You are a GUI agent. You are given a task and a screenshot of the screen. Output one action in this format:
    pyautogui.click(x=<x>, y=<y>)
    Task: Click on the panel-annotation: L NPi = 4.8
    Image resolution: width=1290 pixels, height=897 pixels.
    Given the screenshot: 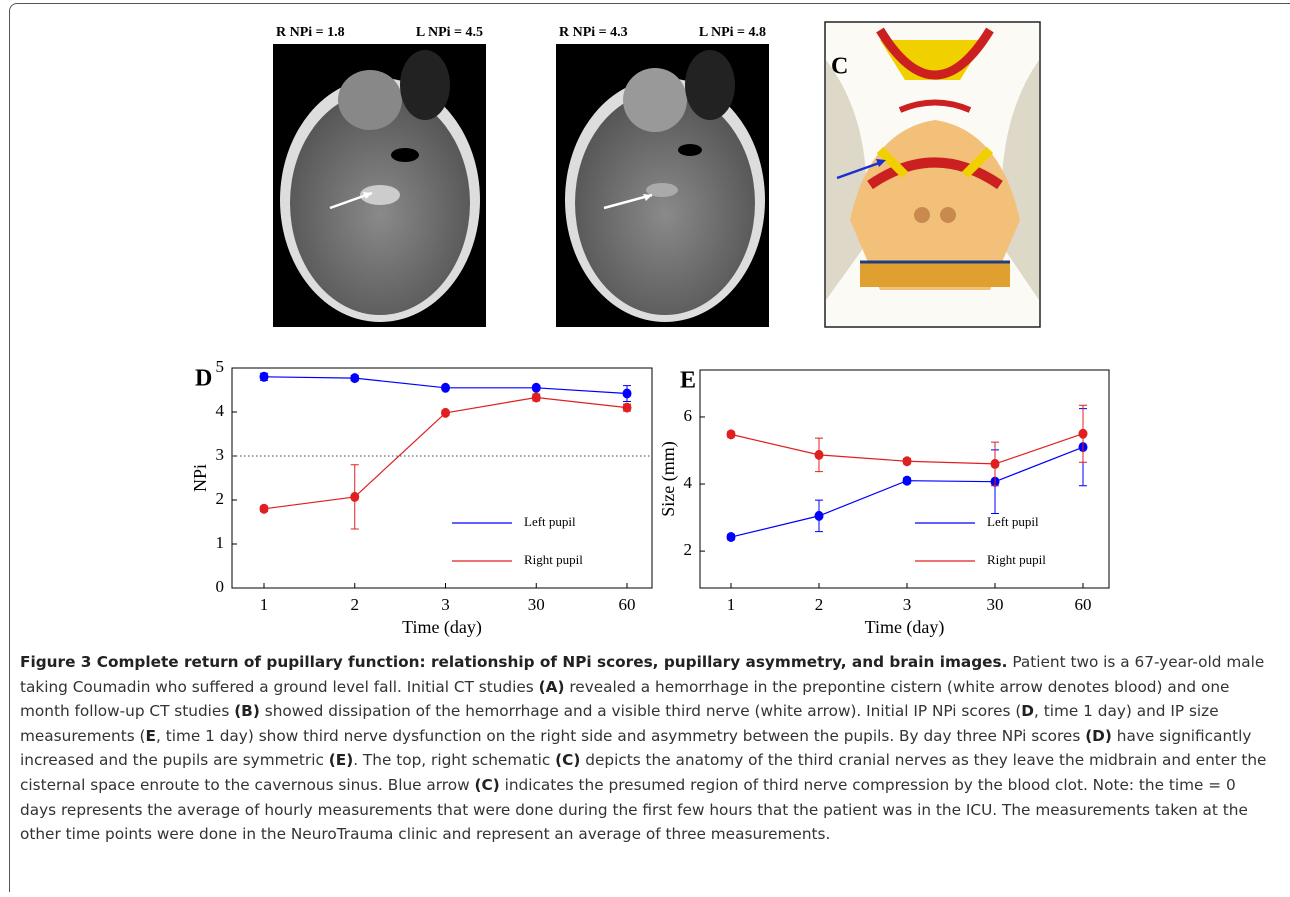 What is the action you would take?
    pyautogui.click(x=732, y=32)
    